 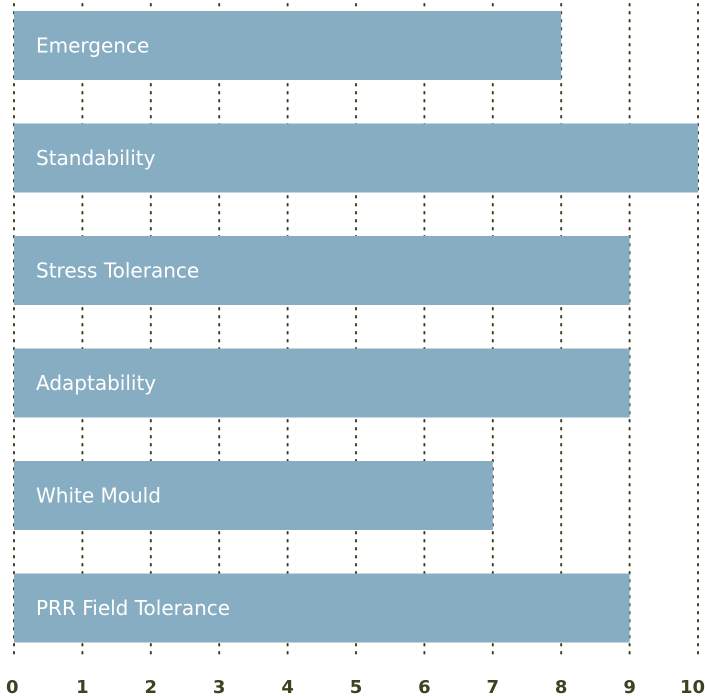 What do you see at coordinates (12, 686) in the screenshot?
I see `x-tick-label-0: 0` at bounding box center [12, 686].